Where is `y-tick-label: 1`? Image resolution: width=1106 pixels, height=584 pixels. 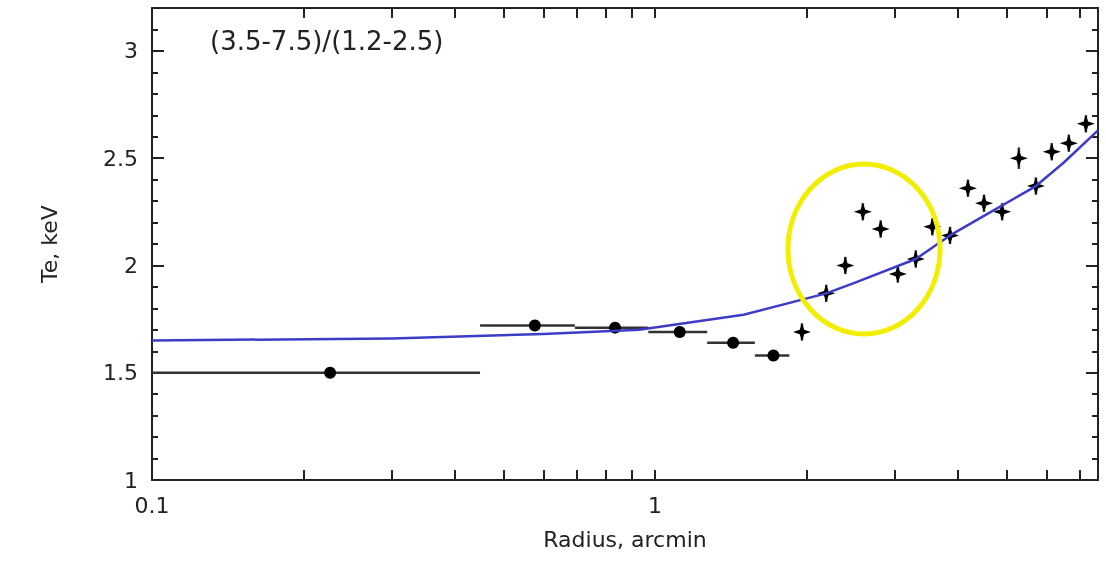
y-tick-label: 1 is located at coordinates (131, 480).